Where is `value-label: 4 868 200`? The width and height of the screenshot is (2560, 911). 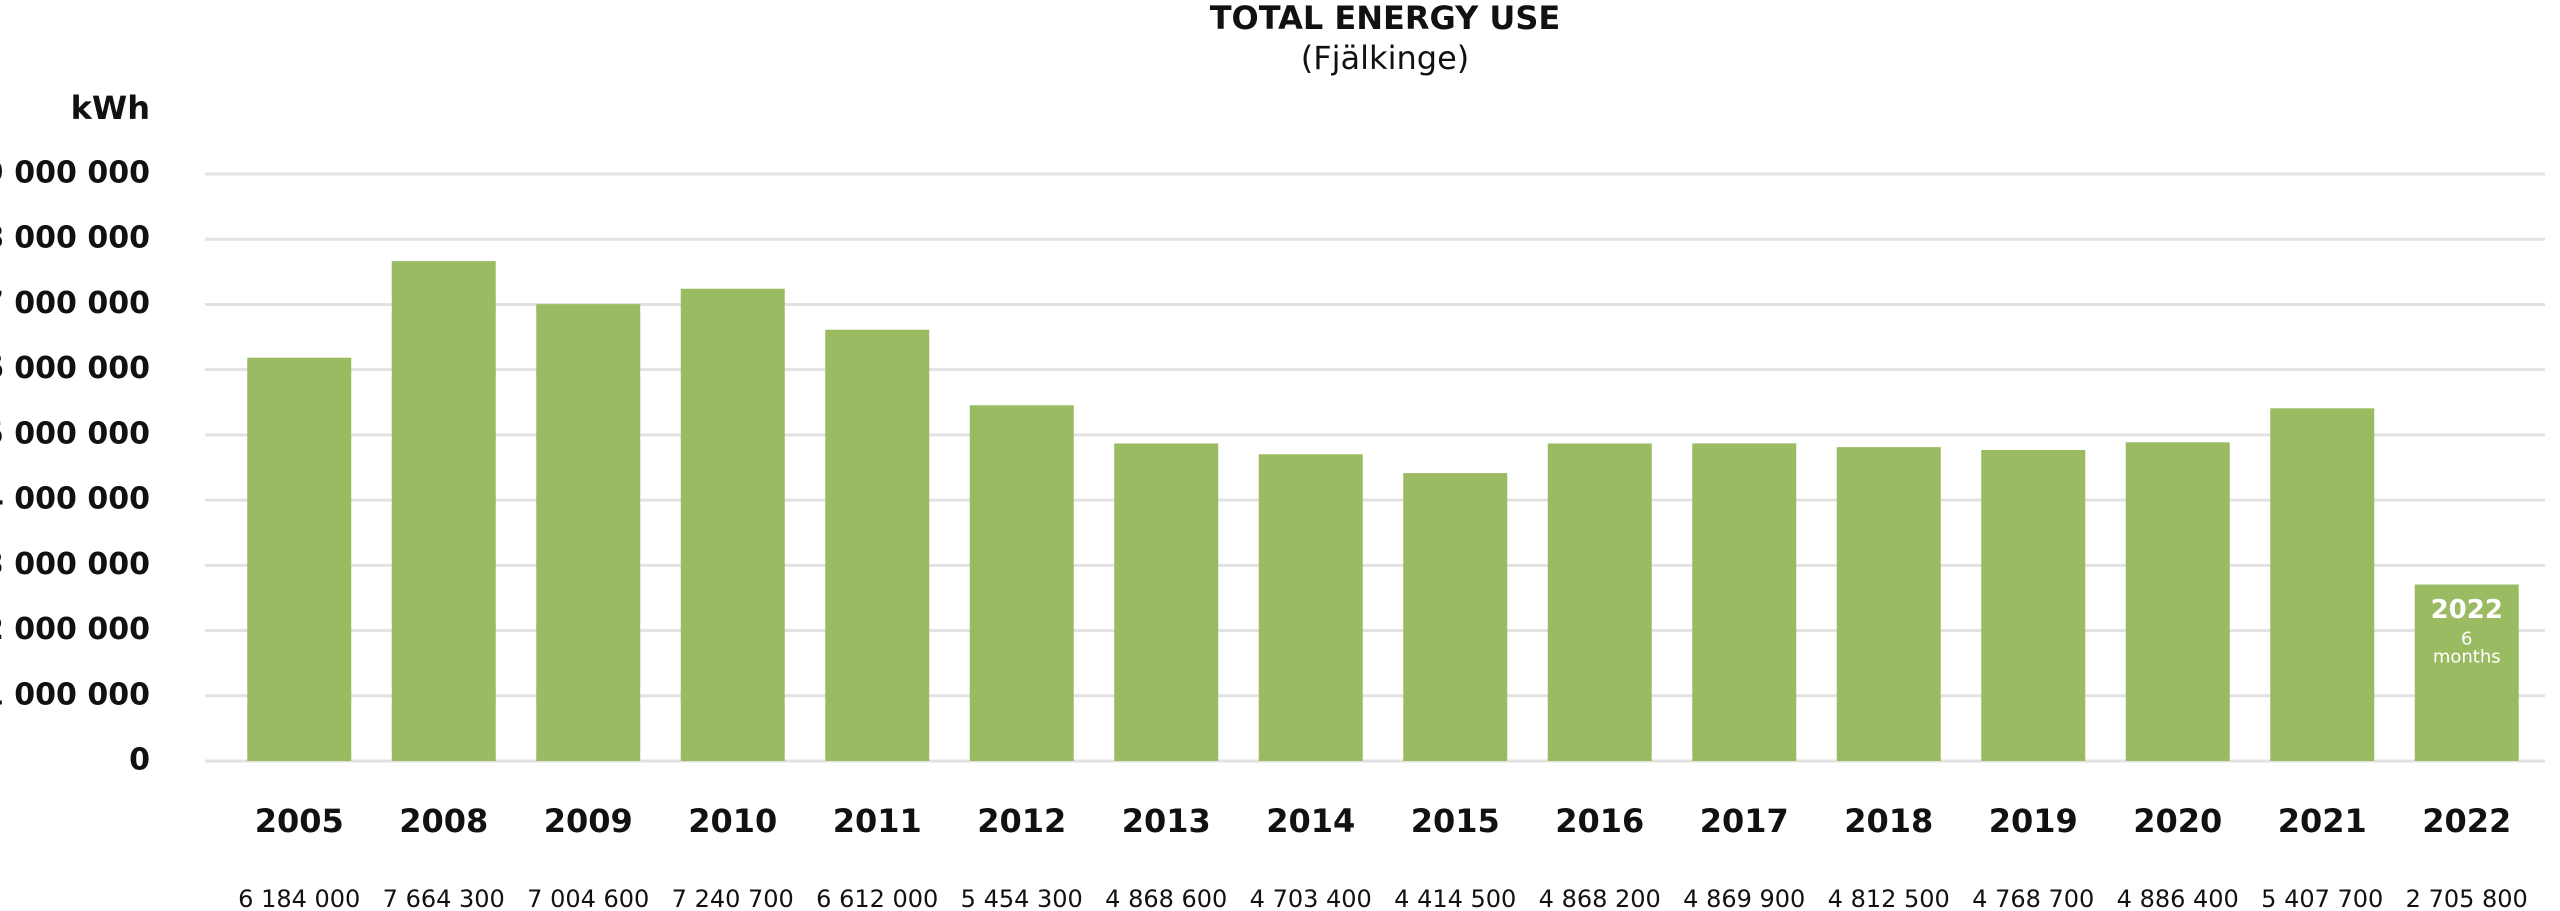 value-label: 4 868 200 is located at coordinates (1600, 898).